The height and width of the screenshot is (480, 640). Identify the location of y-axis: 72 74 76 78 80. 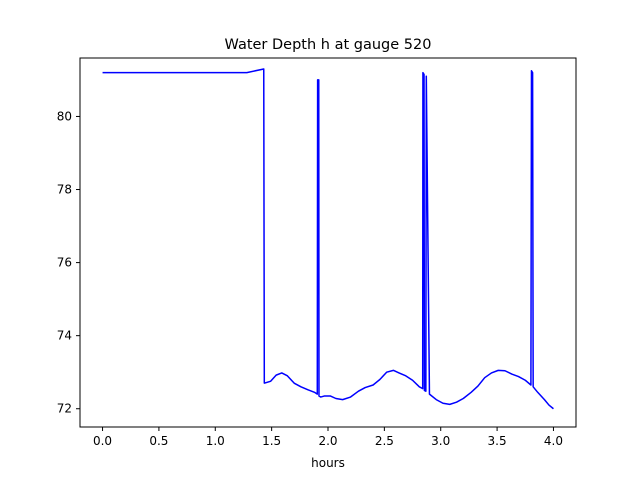
(68, 262).